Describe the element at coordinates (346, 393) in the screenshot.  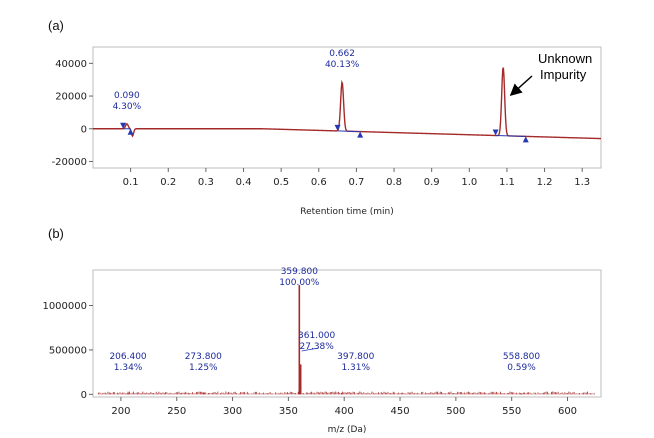
I see `baseline-noise` at that location.